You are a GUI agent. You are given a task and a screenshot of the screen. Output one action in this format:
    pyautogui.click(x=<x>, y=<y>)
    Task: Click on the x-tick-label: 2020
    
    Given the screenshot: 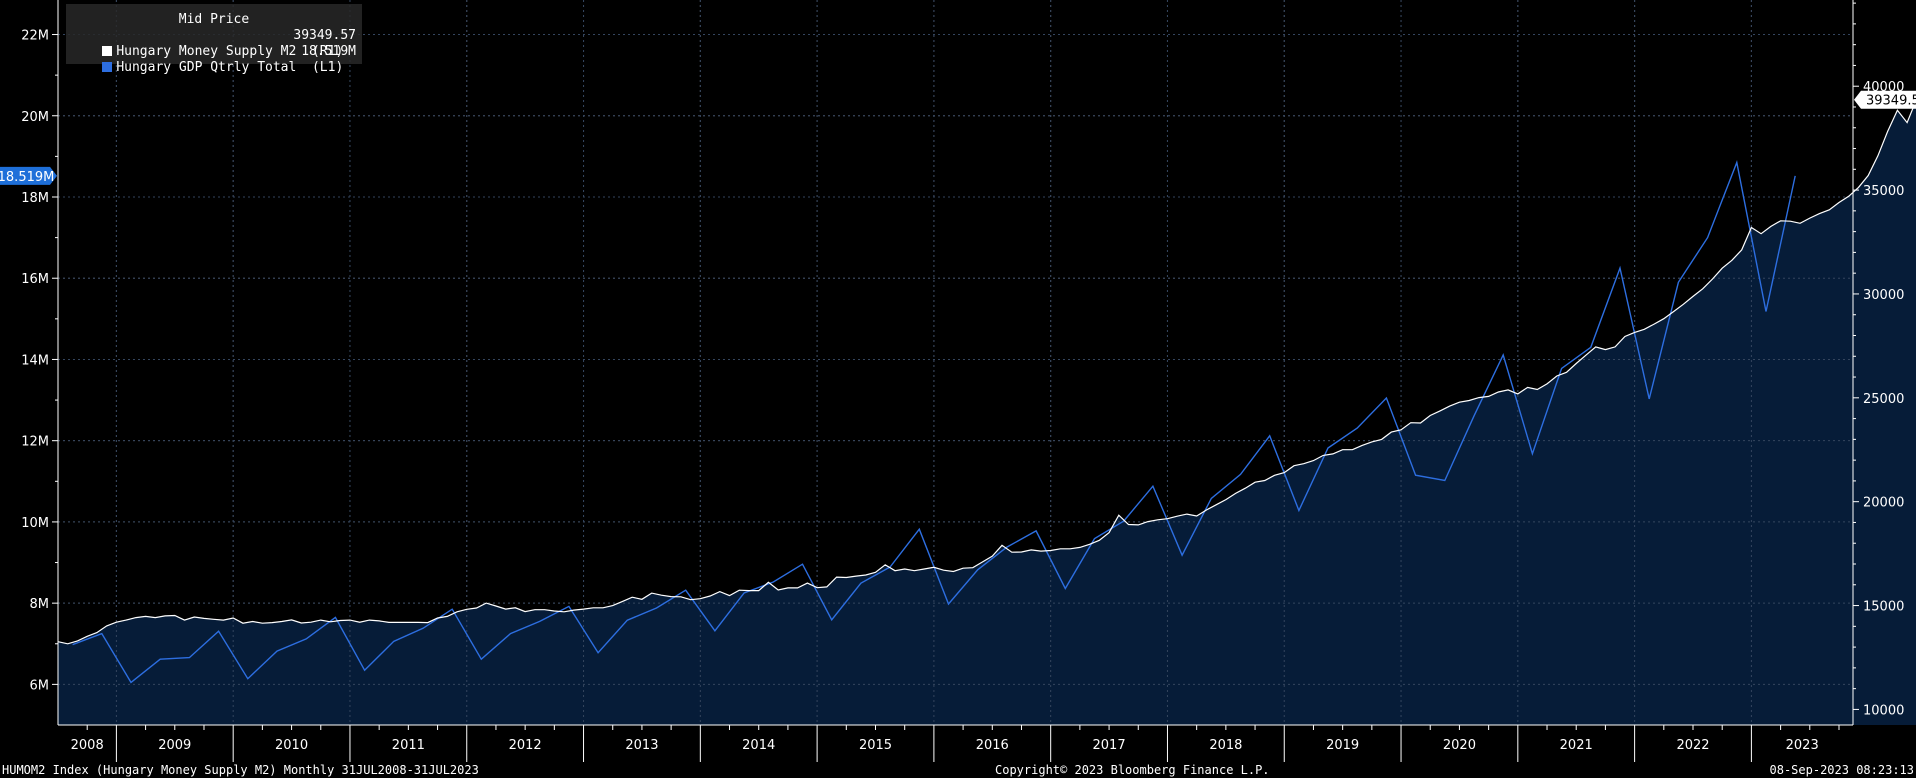 What is the action you would take?
    pyautogui.click(x=1459, y=745)
    